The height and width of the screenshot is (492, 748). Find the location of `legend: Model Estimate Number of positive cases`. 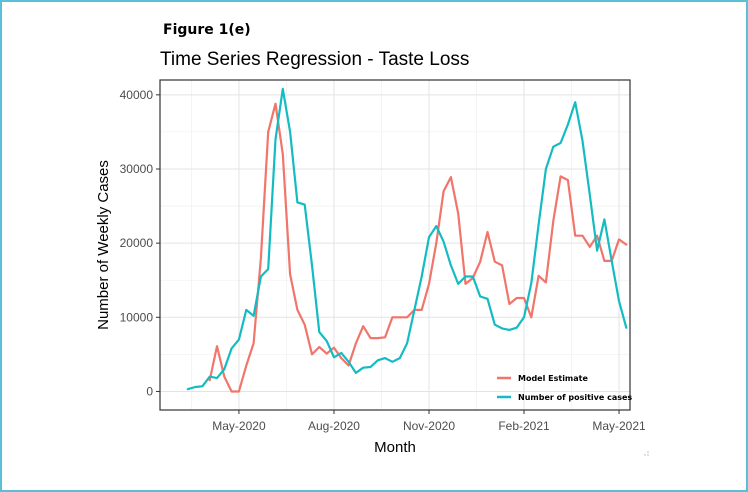

legend: Model Estimate Number of positive cases is located at coordinates (564, 388).